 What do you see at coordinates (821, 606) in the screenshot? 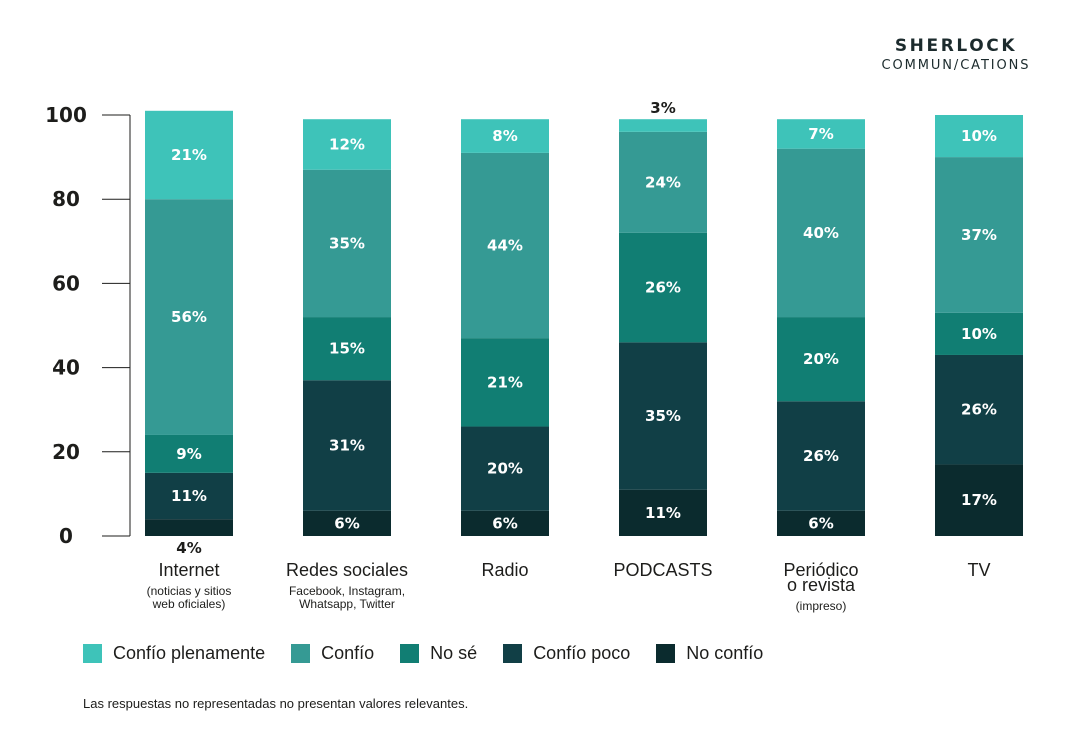
I see `category-sublabel: (impreso)` at bounding box center [821, 606].